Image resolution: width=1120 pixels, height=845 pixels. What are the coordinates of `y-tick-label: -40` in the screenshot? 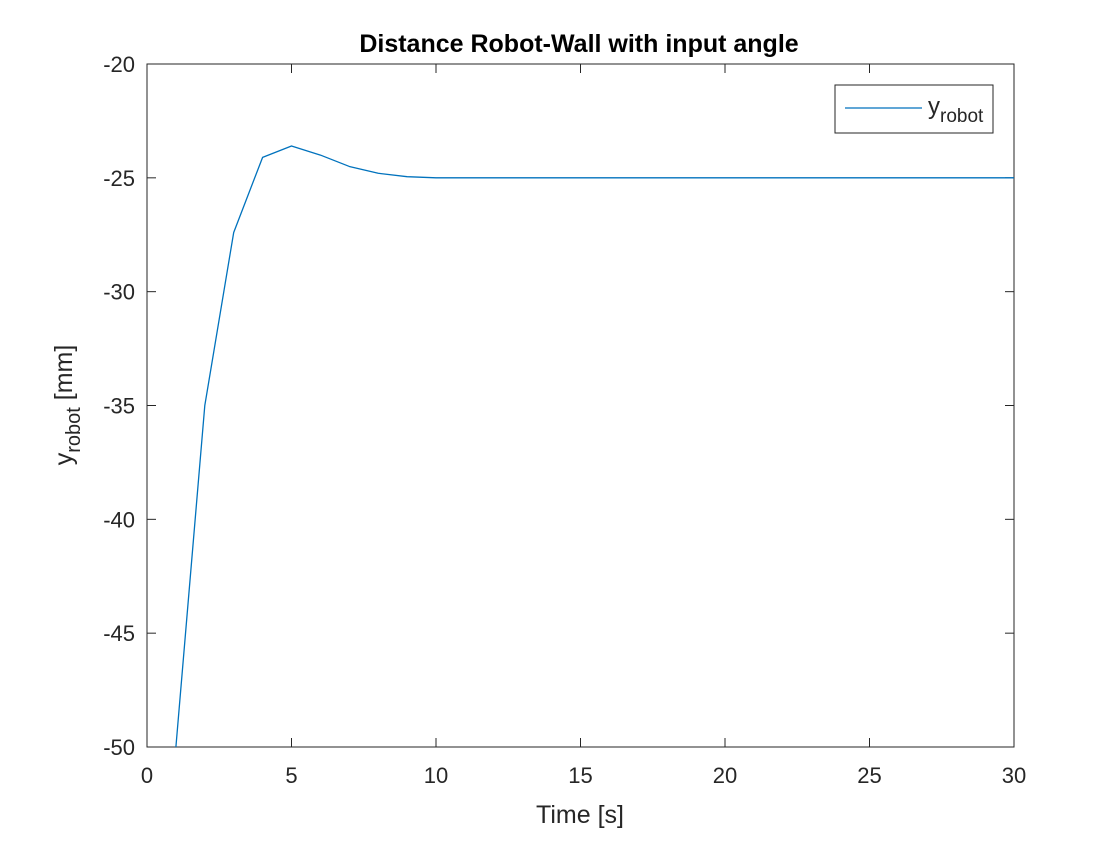 It's located at (119, 519).